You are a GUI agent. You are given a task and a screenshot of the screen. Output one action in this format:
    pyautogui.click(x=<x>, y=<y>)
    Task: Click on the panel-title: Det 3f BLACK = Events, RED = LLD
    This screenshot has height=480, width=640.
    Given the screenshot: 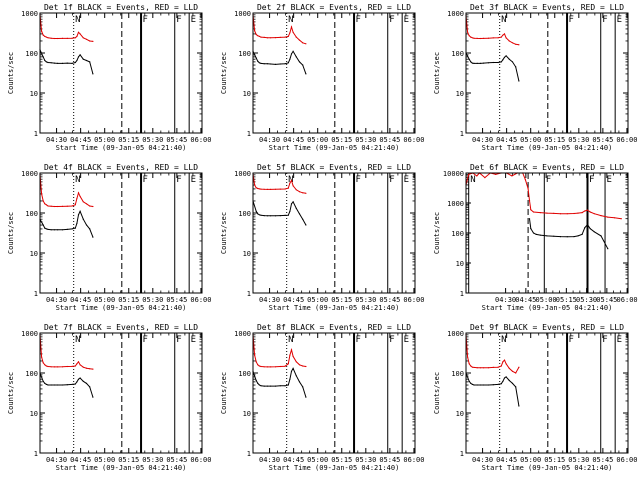 What is the action you would take?
    pyautogui.click(x=547, y=7)
    